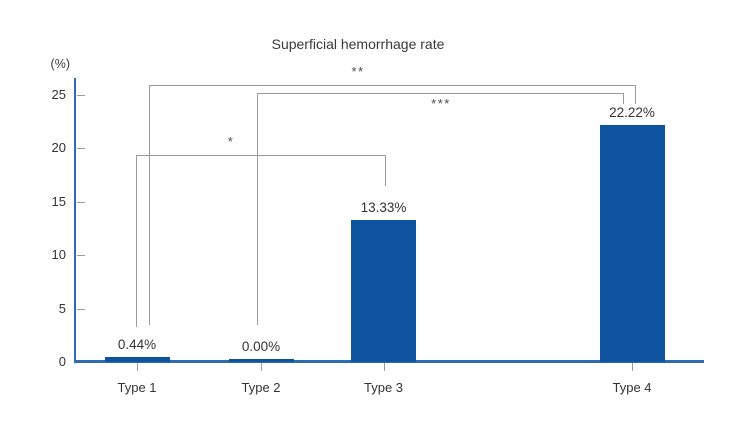  What do you see at coordinates (358, 44) in the screenshot?
I see `chart-title: Superficial hemorrhage rate` at bounding box center [358, 44].